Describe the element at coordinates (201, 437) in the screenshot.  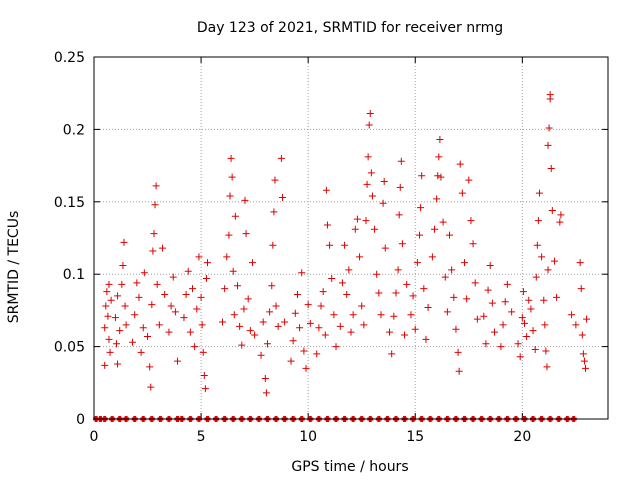
I see `x-tick-label: 5` at that location.